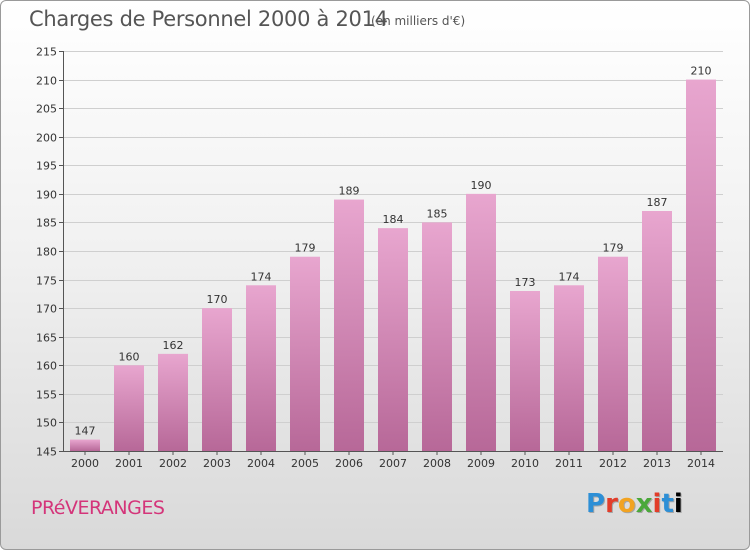 This screenshot has height=550, width=750. Describe the element at coordinates (46, 166) in the screenshot. I see `y-tick-label: 195` at that location.